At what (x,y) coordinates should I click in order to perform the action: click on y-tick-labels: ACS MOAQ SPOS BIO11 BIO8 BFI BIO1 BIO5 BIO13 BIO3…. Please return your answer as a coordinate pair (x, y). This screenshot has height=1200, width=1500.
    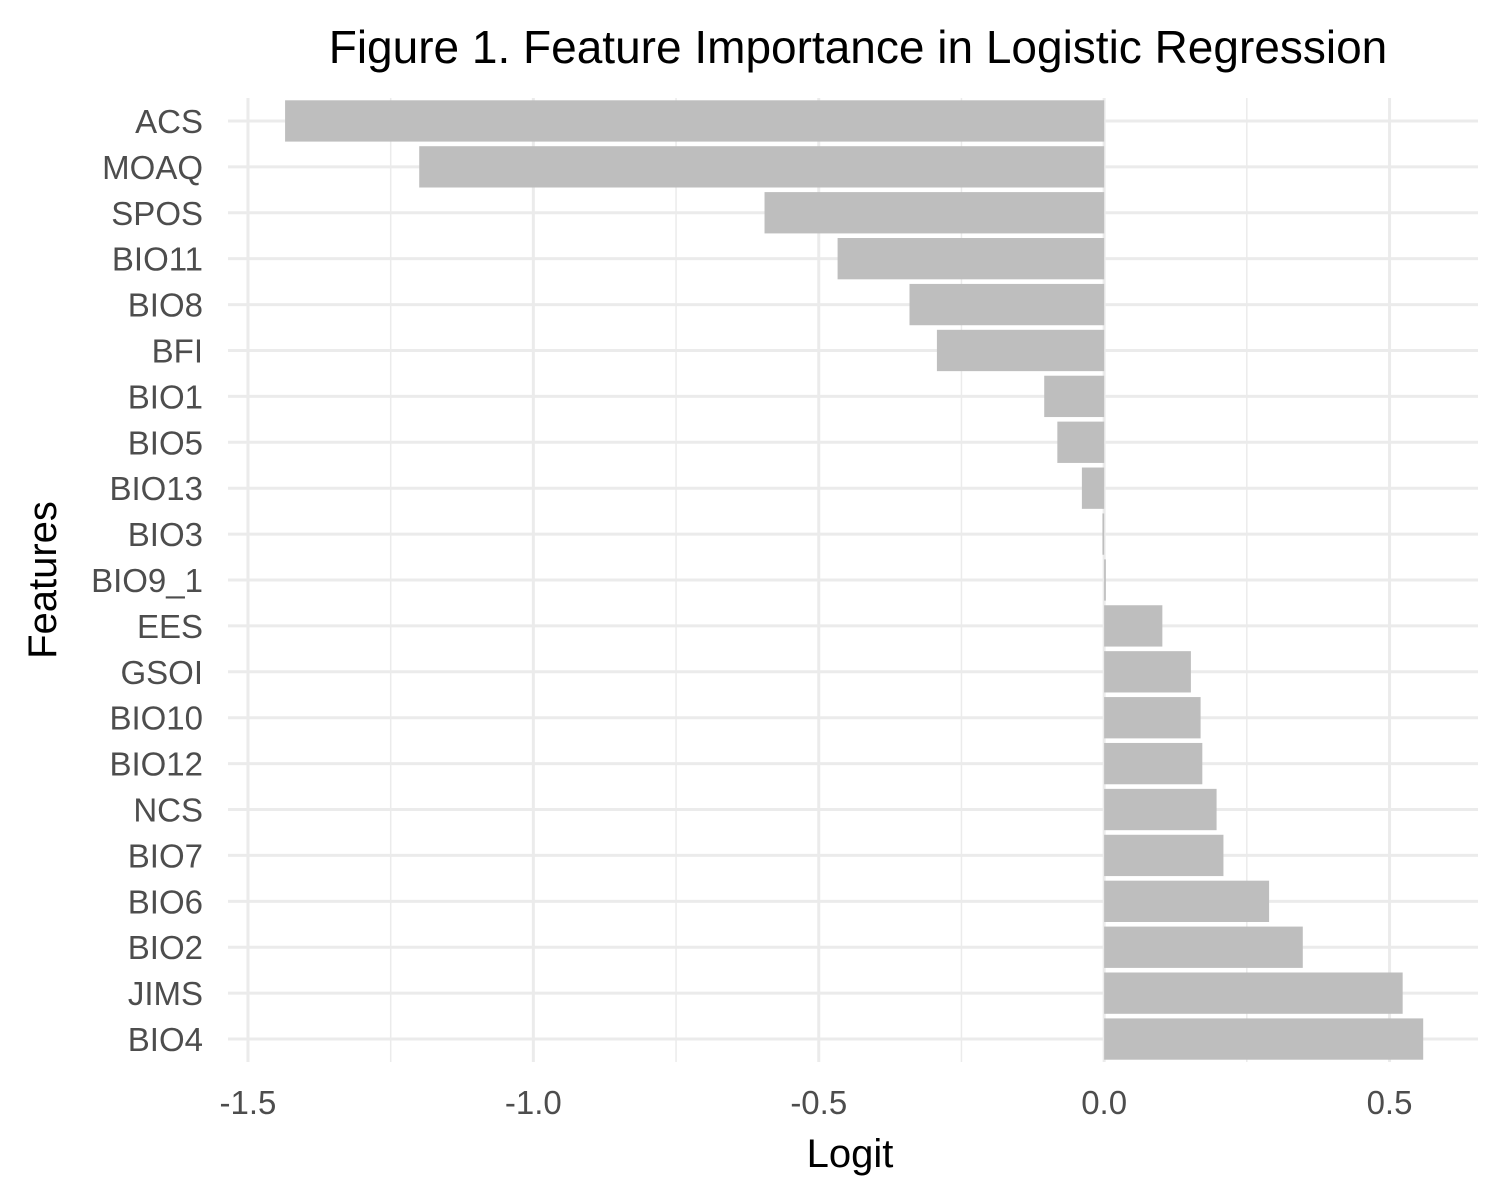
    Looking at the image, I should click on (147, 580).